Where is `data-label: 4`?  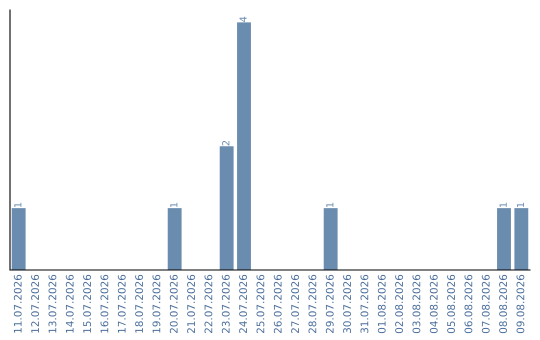
data-label: 4 is located at coordinates (243, 19).